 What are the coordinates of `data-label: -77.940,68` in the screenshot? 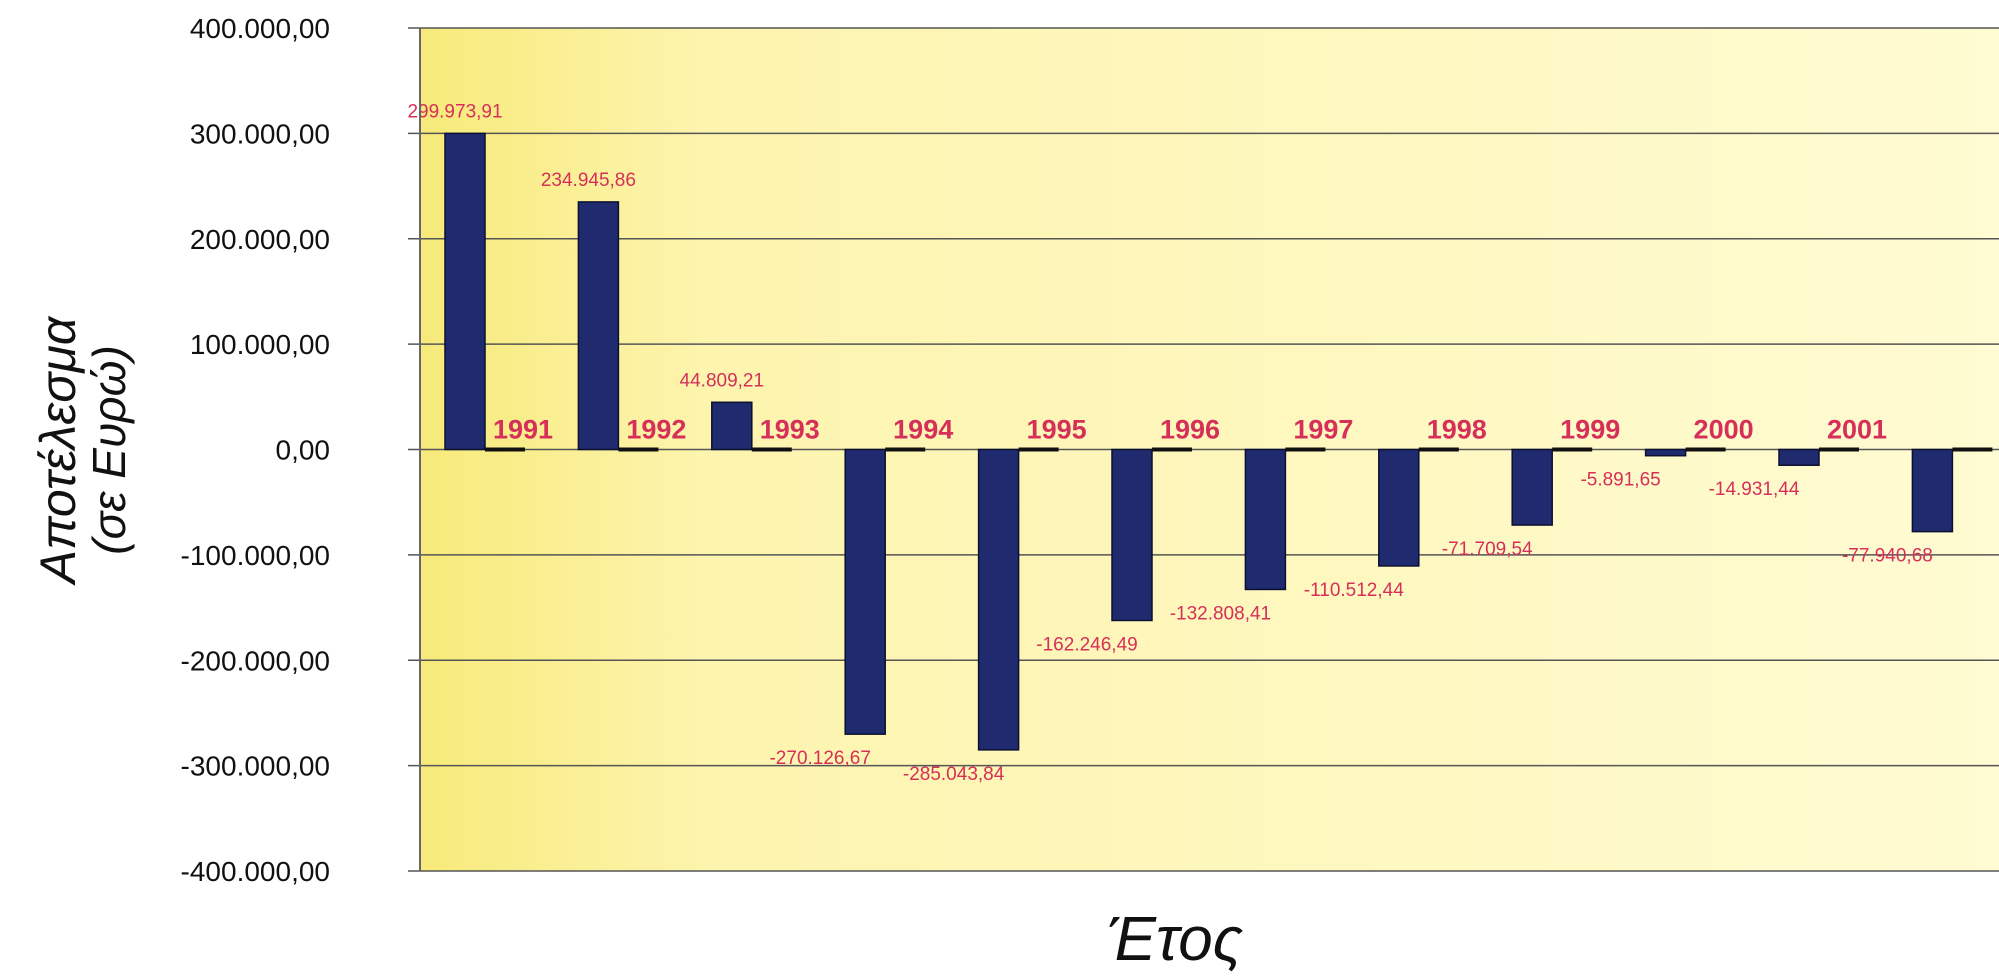 It's located at (1887, 556).